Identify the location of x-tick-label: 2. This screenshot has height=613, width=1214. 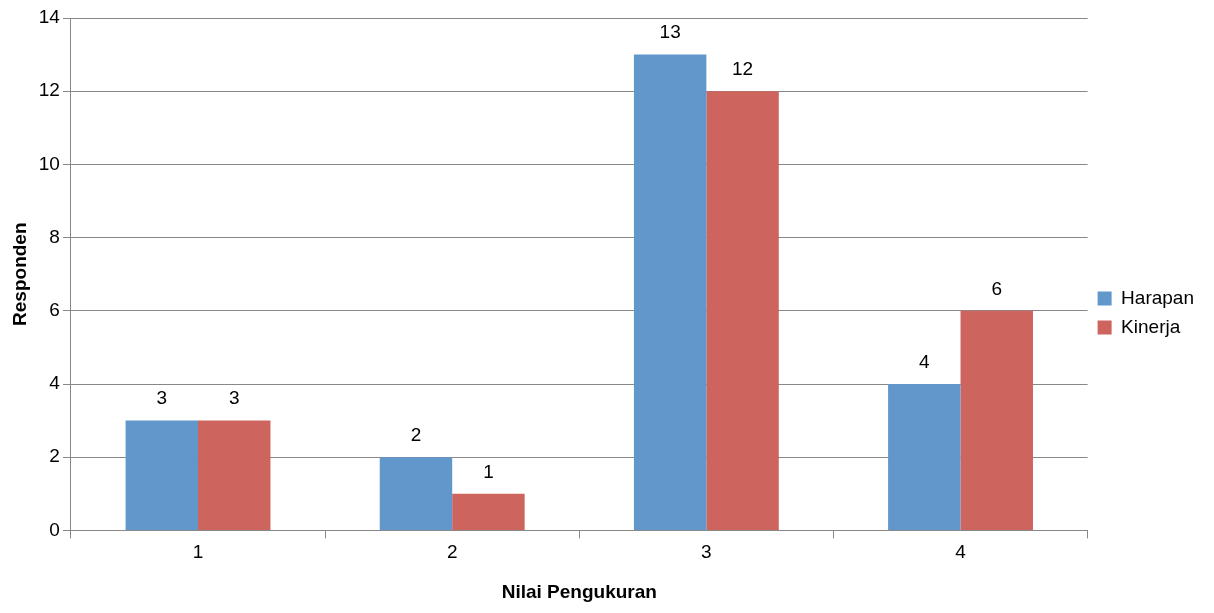
(452, 552).